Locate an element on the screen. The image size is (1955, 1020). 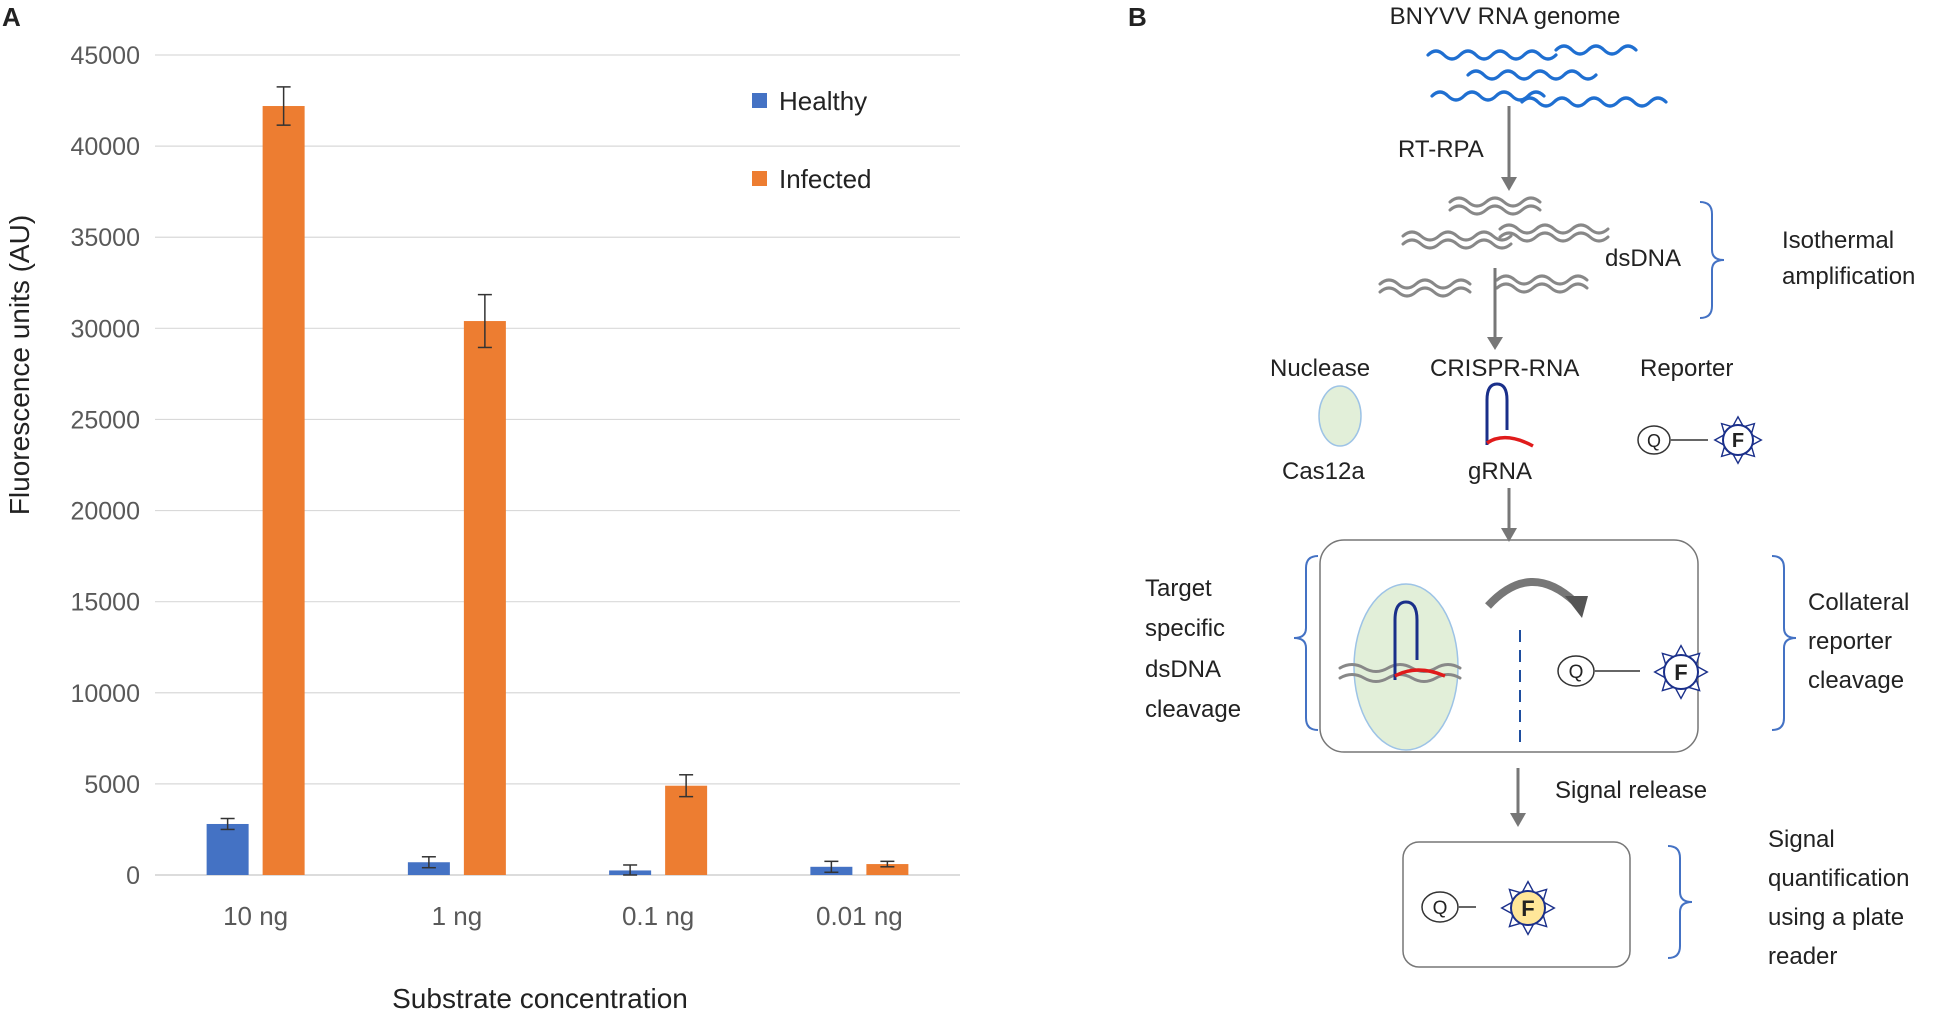
released-f: F is located at coordinates (1527, 908).